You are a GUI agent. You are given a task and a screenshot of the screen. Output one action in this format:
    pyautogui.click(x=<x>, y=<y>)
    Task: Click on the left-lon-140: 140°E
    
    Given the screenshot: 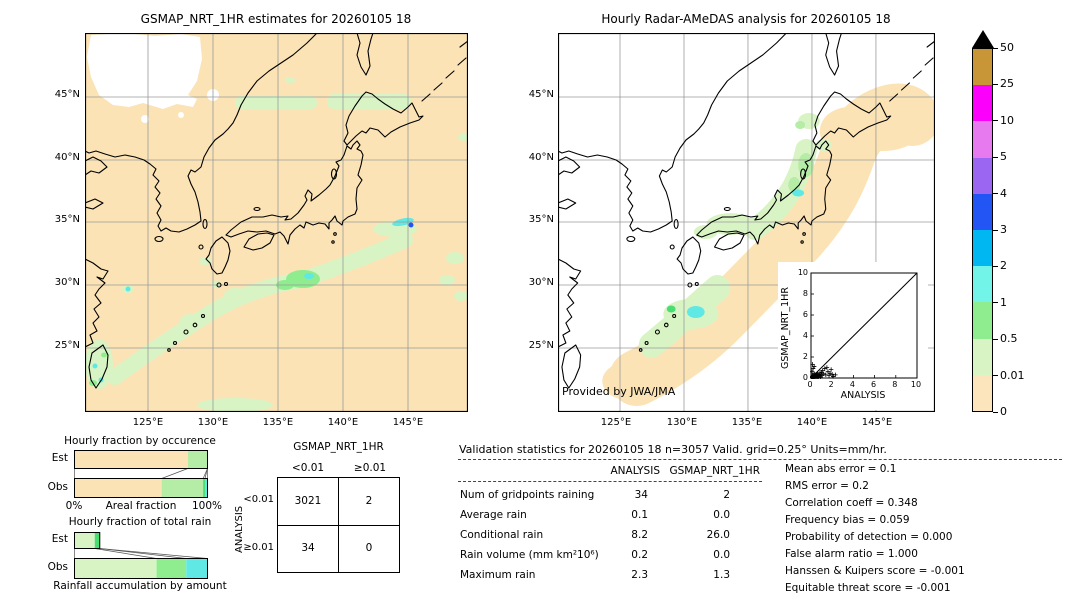 What is the action you would take?
    pyautogui.click(x=343, y=422)
    